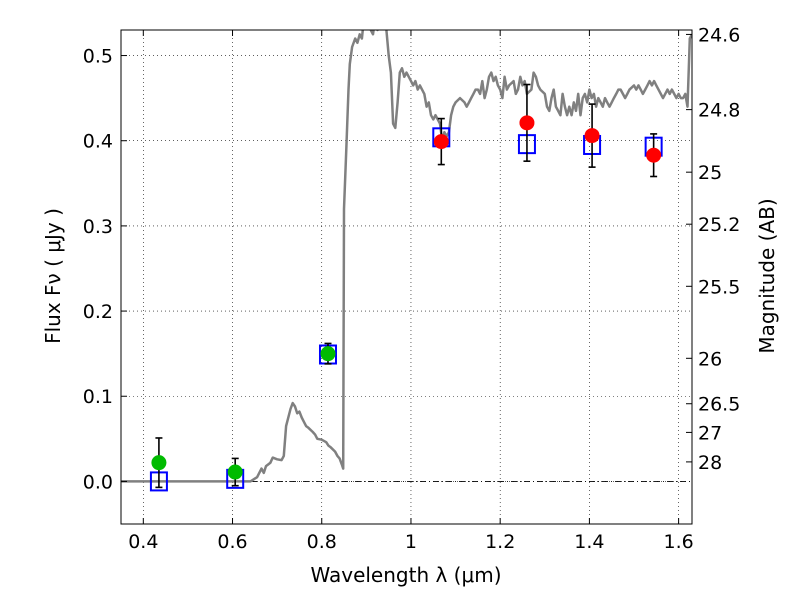 The image size is (800, 600). I want to click on magnitude-tick-label: 24.6, so click(719, 35).